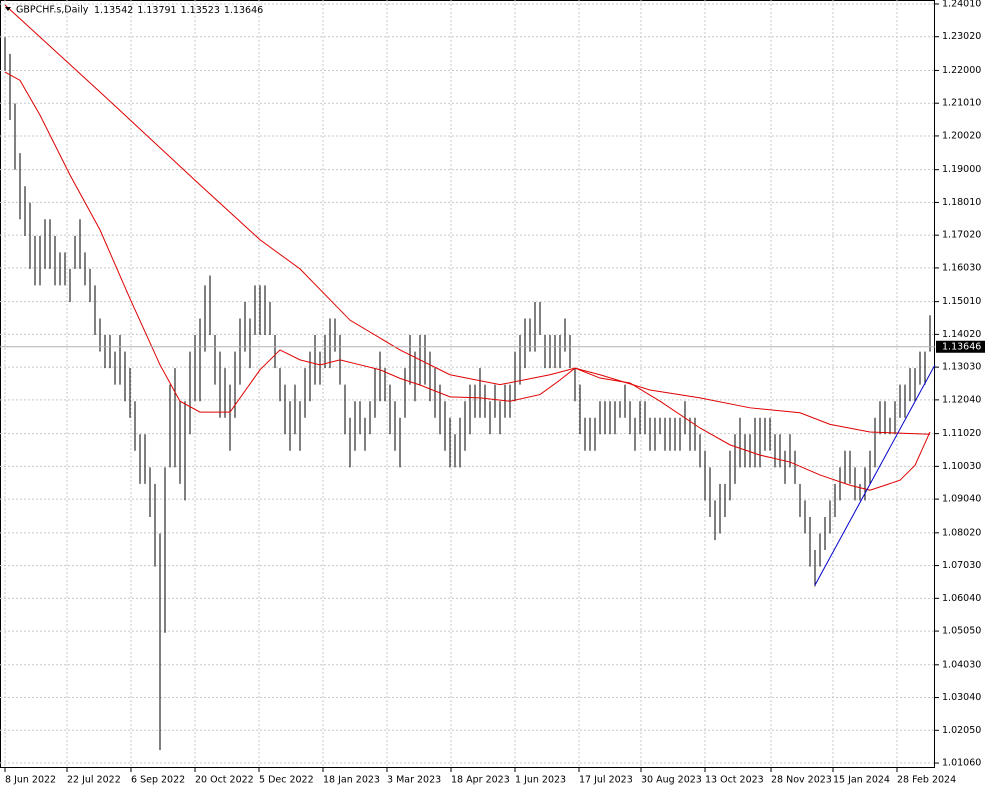 The height and width of the screenshot is (791, 985). I want to click on quote-value: 1.13523, so click(200, 10).